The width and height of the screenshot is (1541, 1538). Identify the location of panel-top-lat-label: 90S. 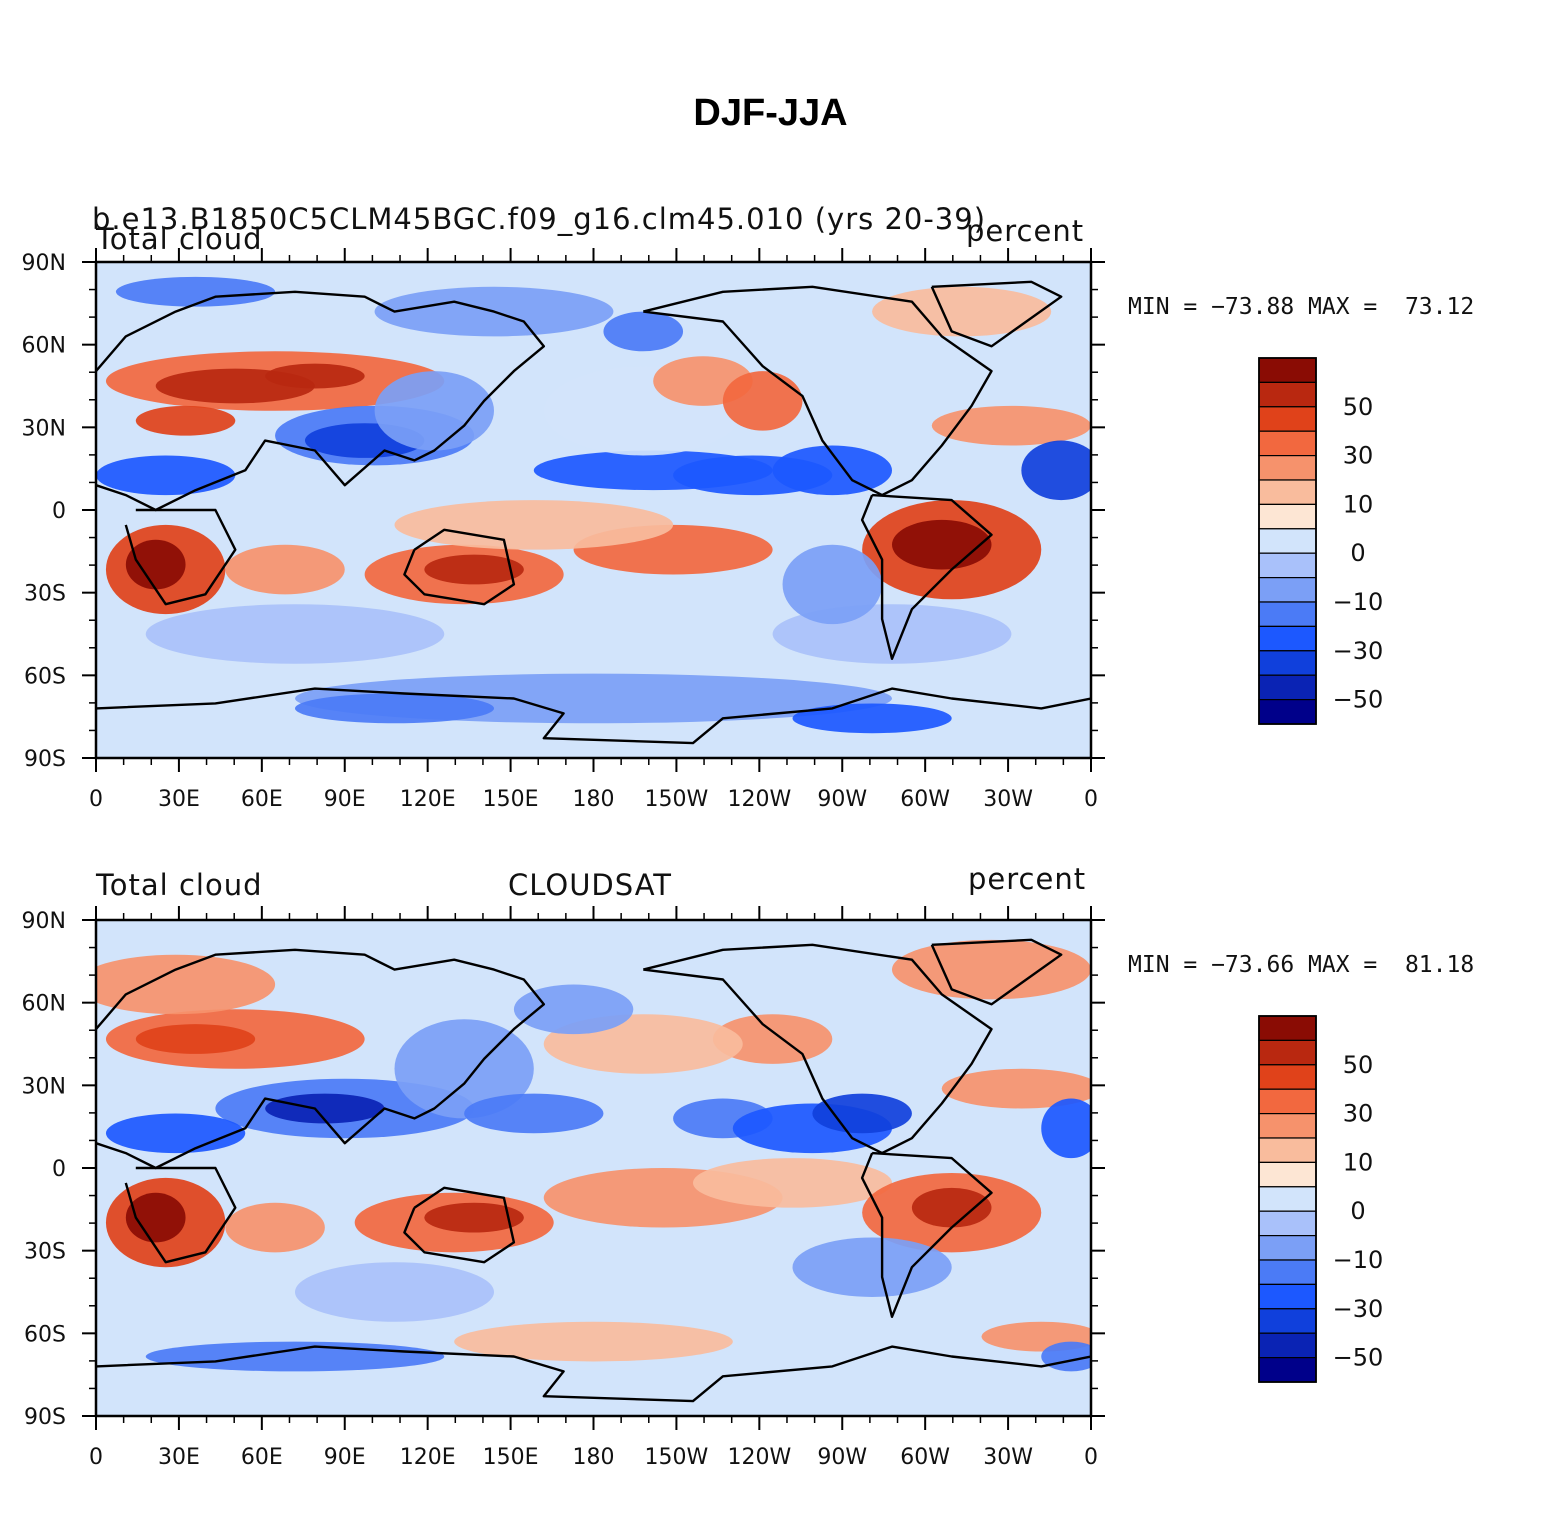
(45, 759).